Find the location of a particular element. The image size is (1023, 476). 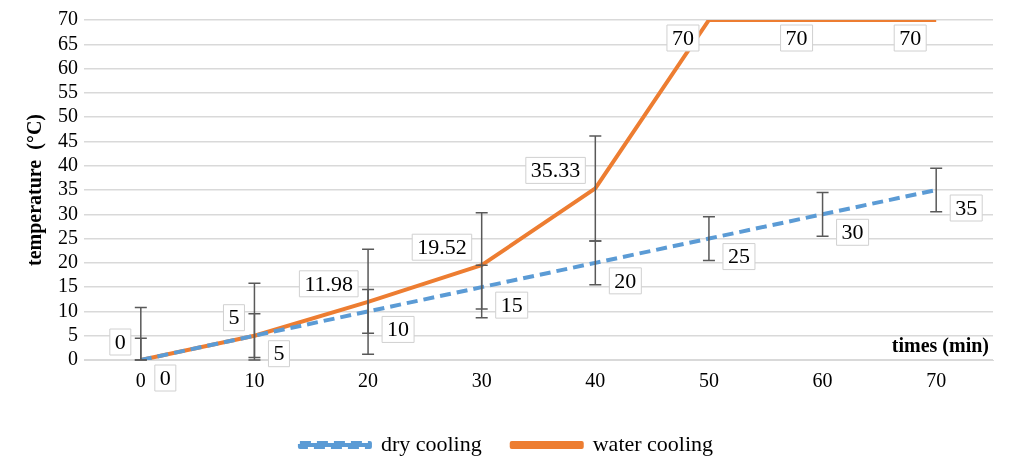

x-tick-label: 20 is located at coordinates (368, 380).